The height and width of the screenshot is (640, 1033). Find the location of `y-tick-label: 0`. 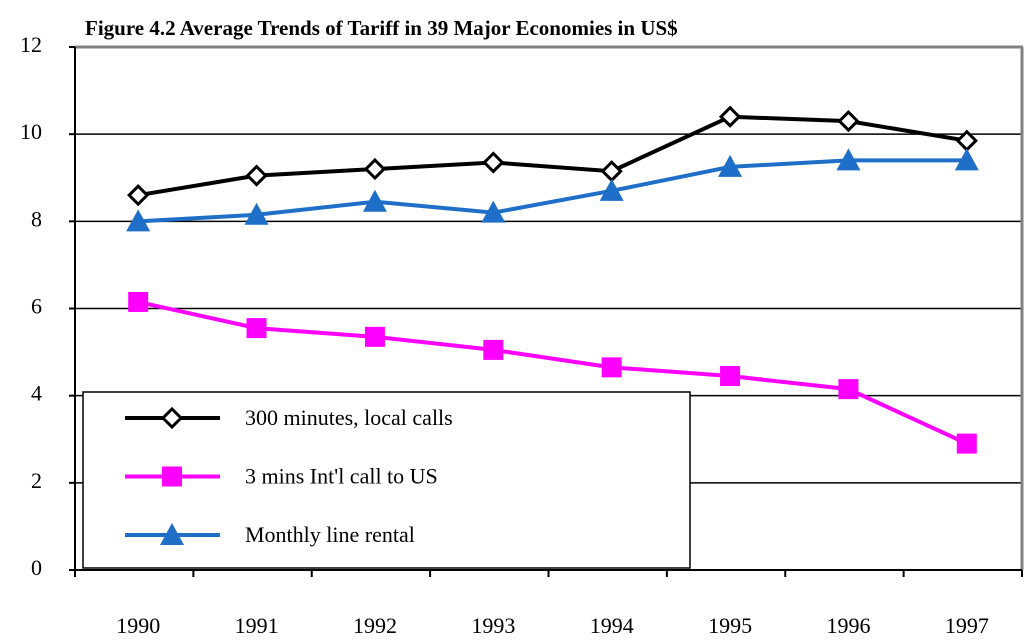

y-tick-label: 0 is located at coordinates (36, 567).